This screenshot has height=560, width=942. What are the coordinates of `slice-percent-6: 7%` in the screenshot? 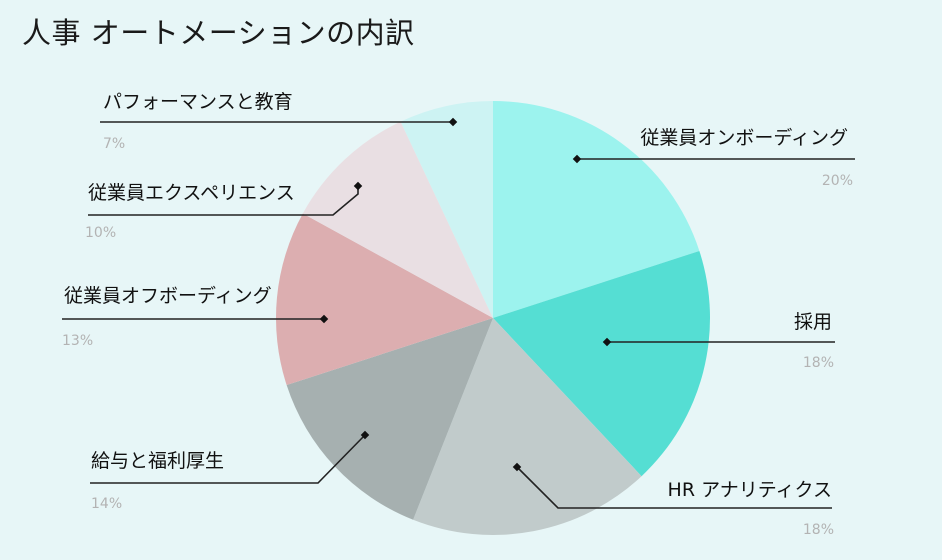 It's located at (114, 144).